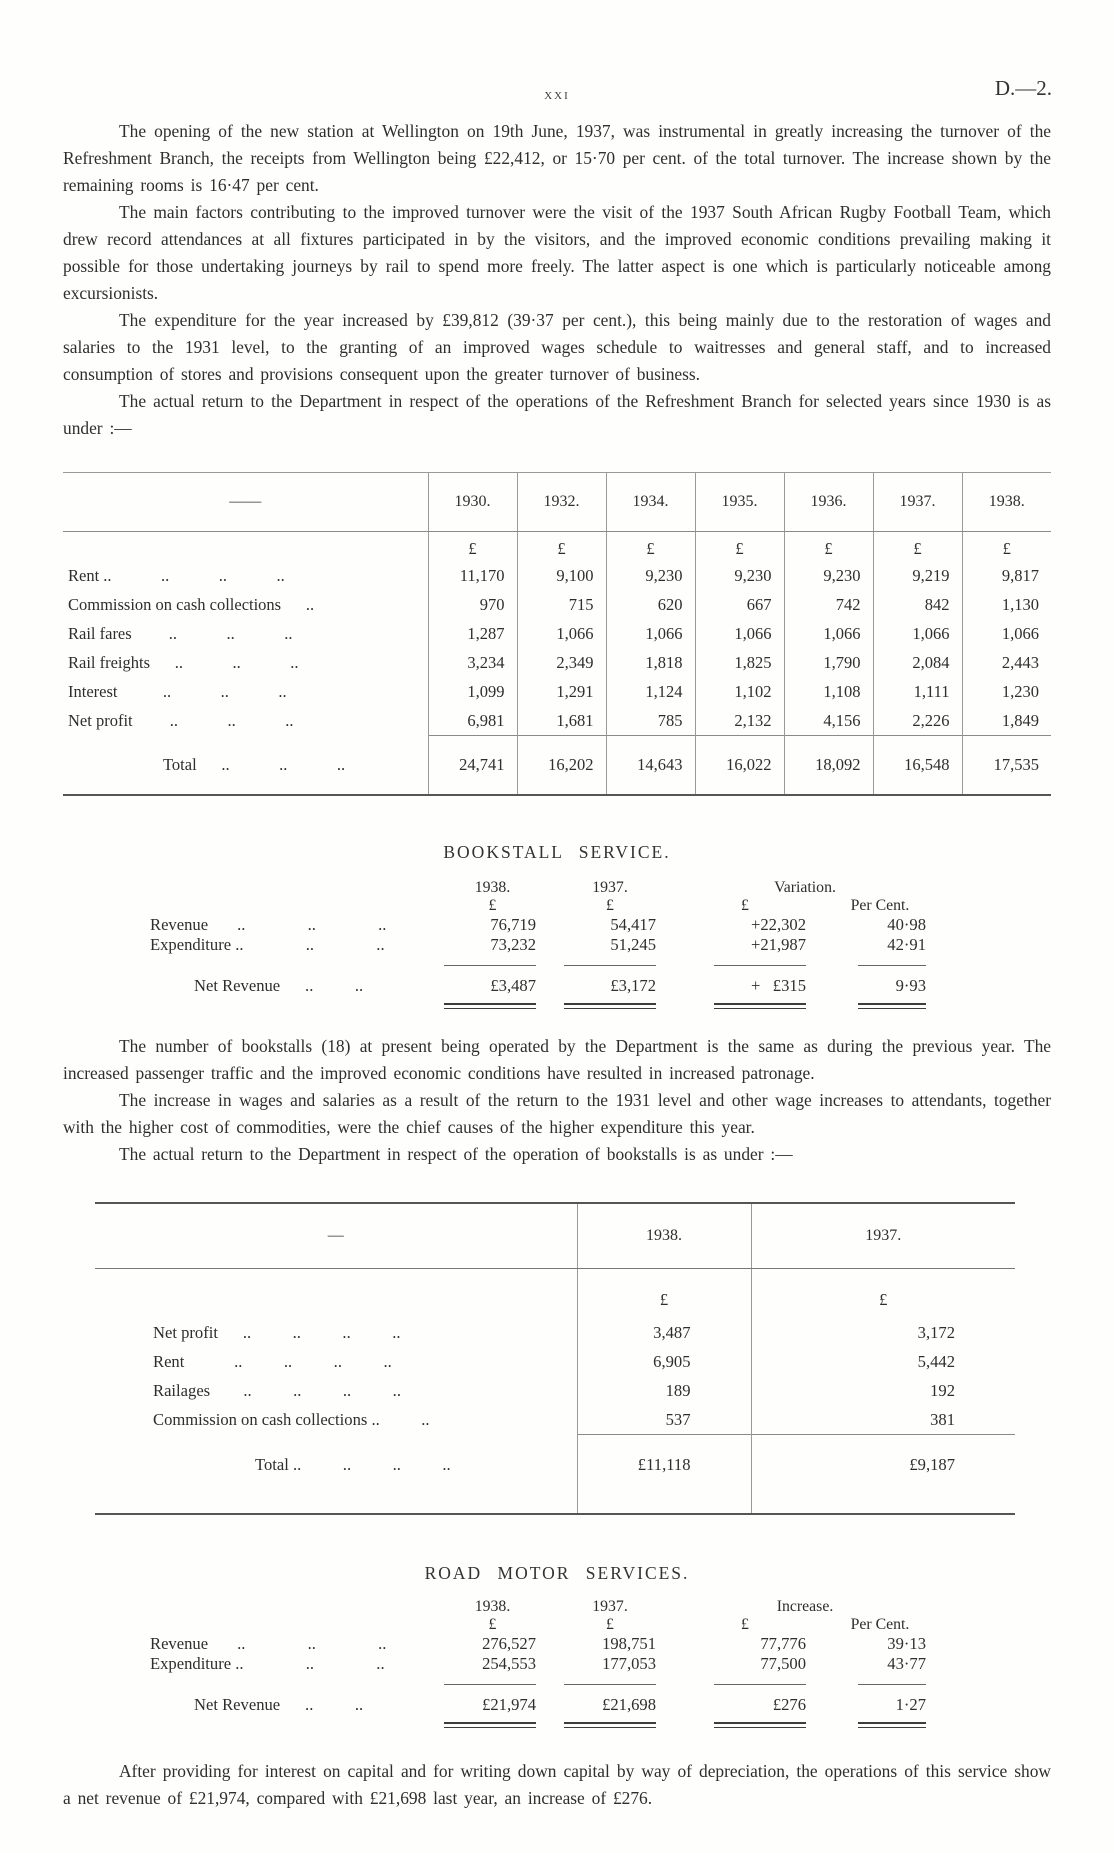 The width and height of the screenshot is (1114, 1853). Describe the element at coordinates (472, 575) in the screenshot. I see `value-cell: 11,170` at that location.